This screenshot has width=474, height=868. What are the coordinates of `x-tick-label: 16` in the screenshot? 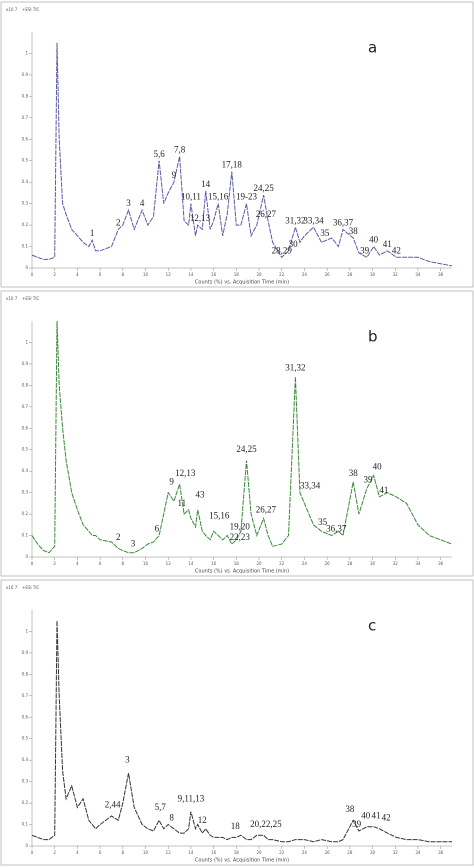 It's located at (214, 852).